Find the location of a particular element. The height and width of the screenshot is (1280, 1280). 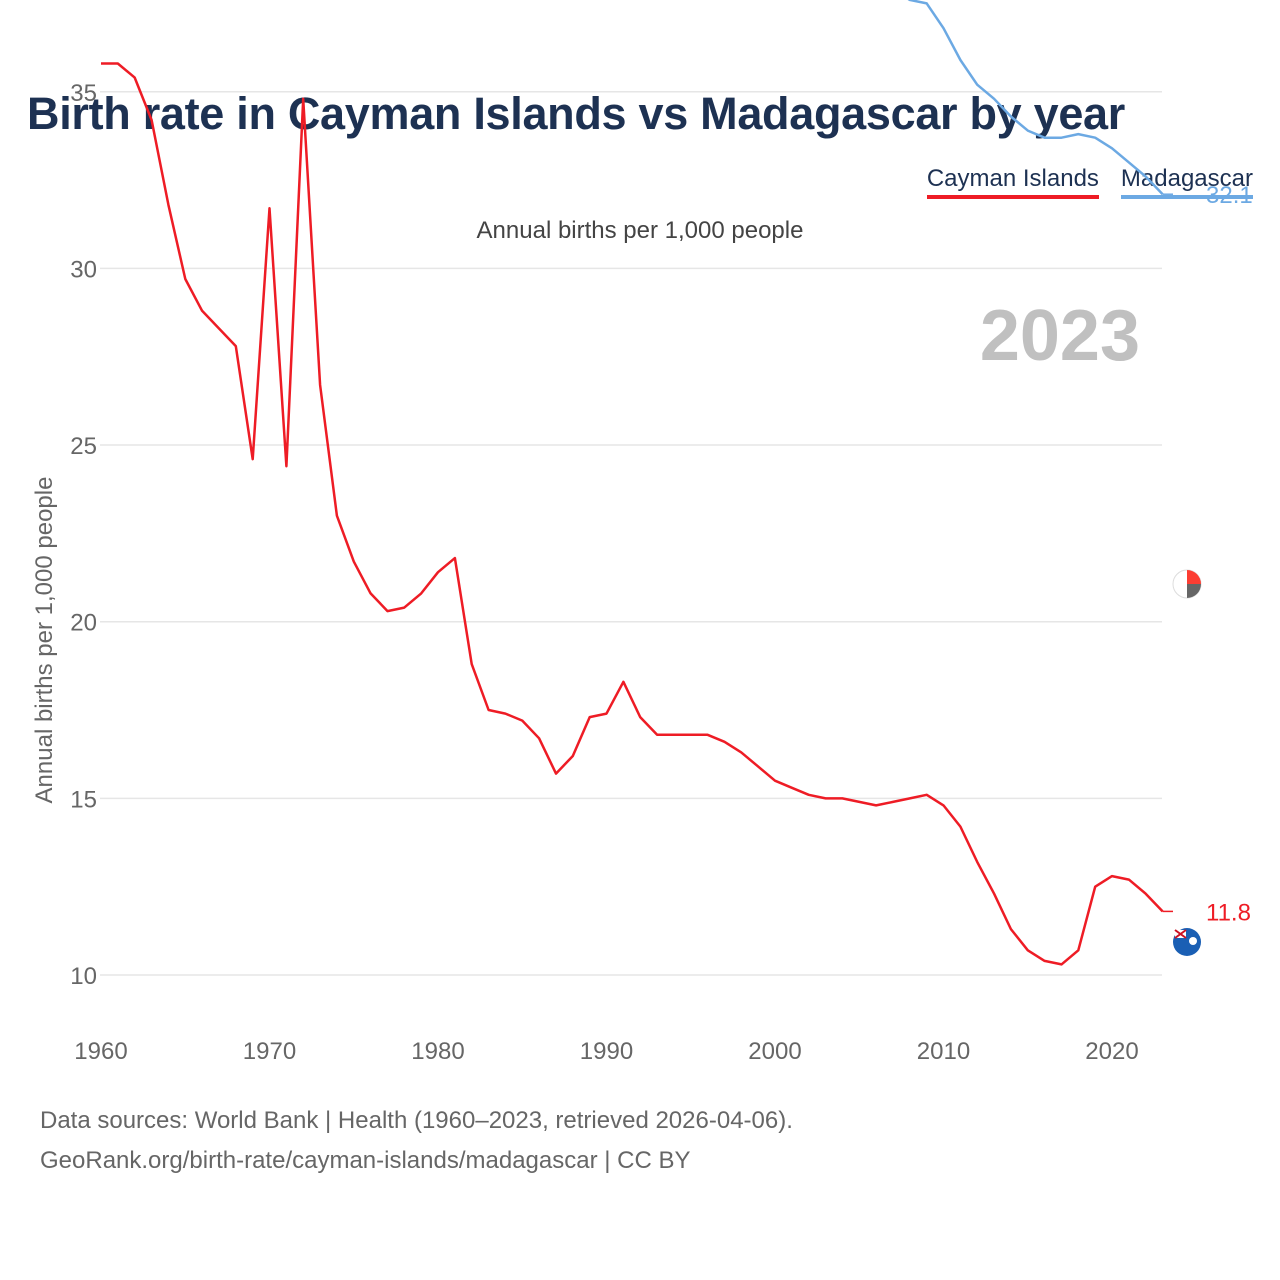

series-line-madagascar is located at coordinates (1035, 98).